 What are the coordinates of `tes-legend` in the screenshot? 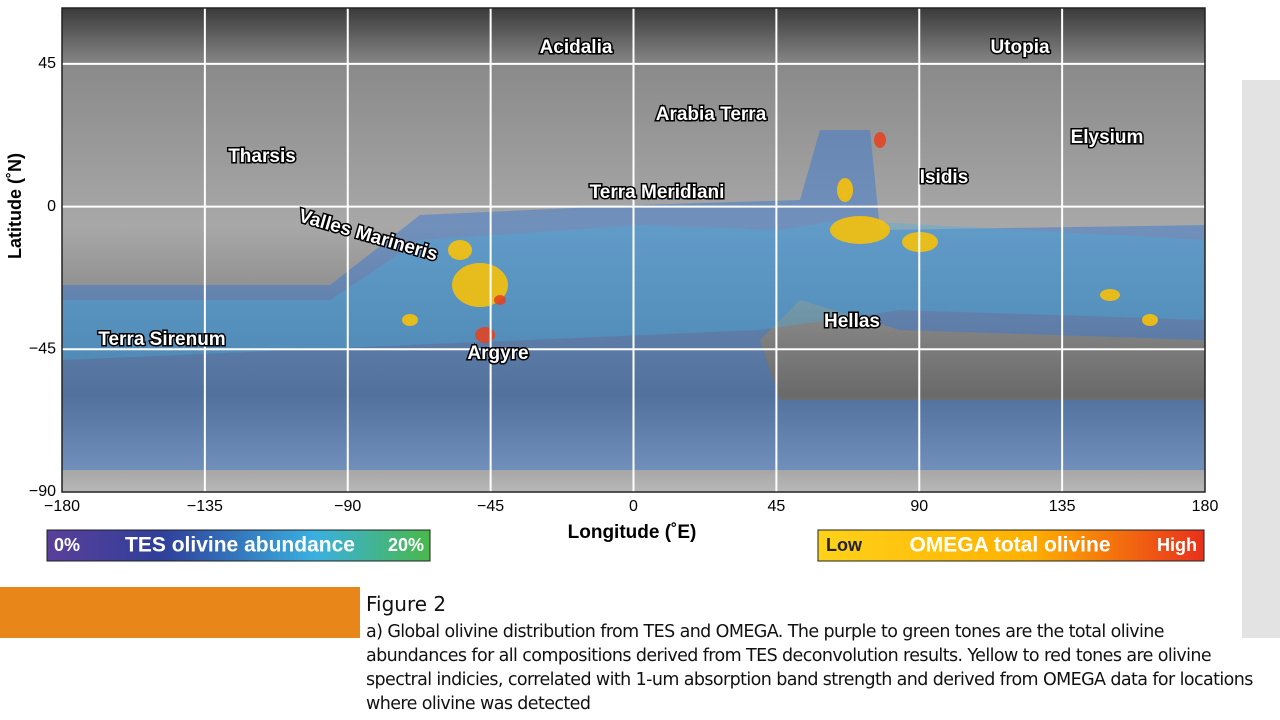 It's located at (238, 545).